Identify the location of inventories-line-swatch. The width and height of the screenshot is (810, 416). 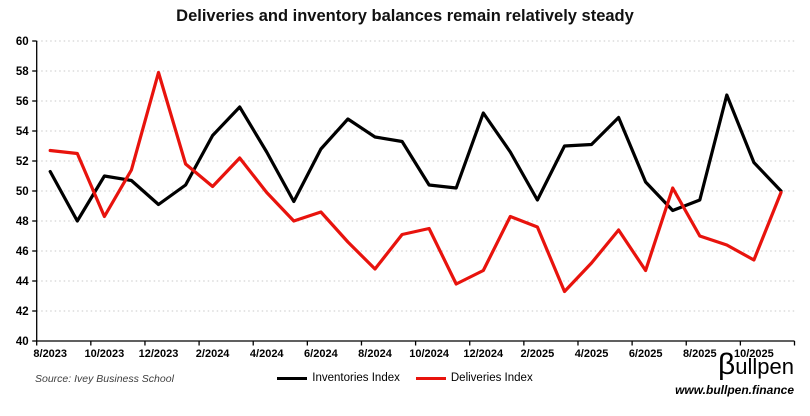
(292, 378).